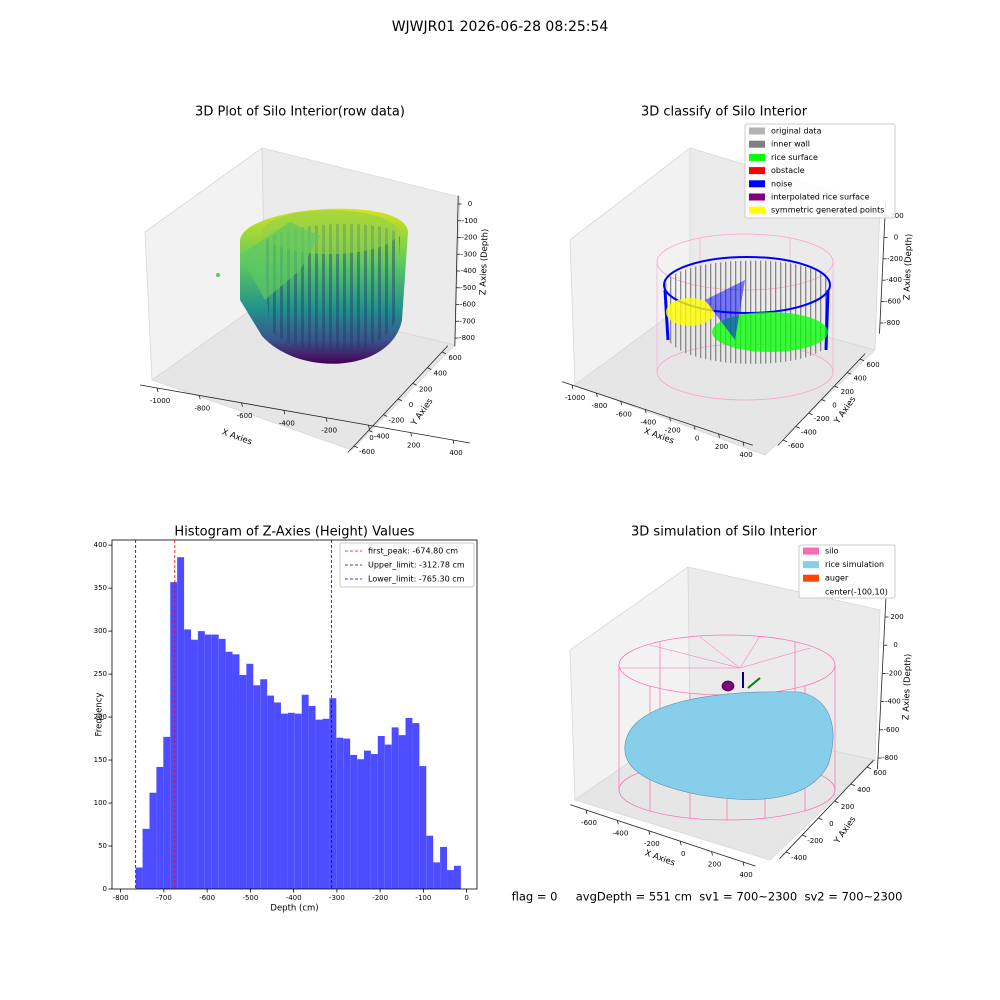  I want to click on z-tick-label: -400, so click(893, 702).